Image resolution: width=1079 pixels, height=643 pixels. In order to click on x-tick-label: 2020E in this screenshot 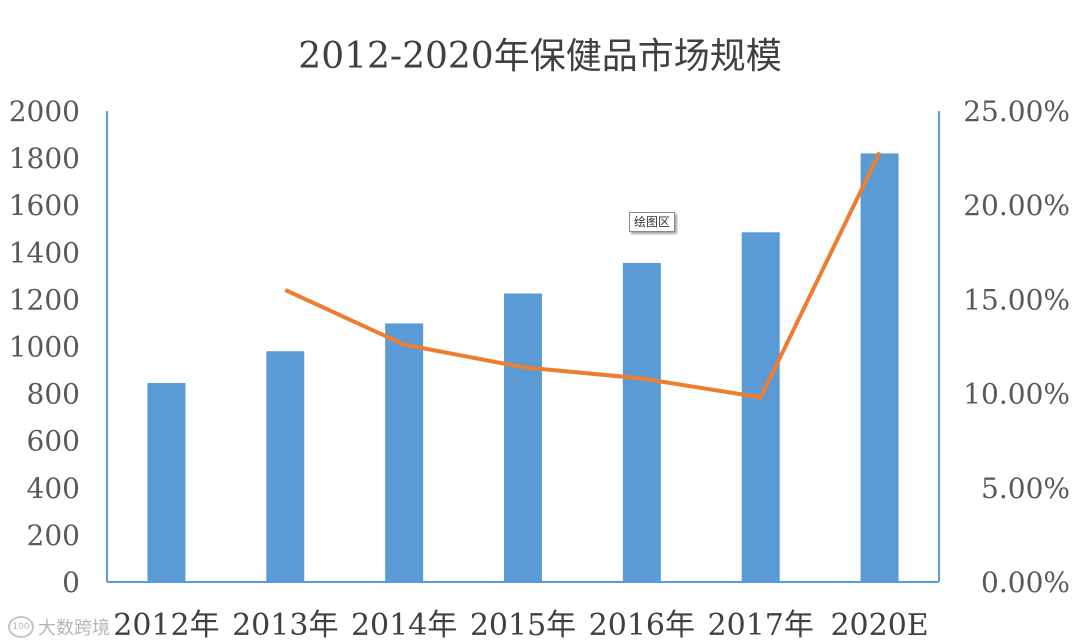, I will do `click(879, 625)`.